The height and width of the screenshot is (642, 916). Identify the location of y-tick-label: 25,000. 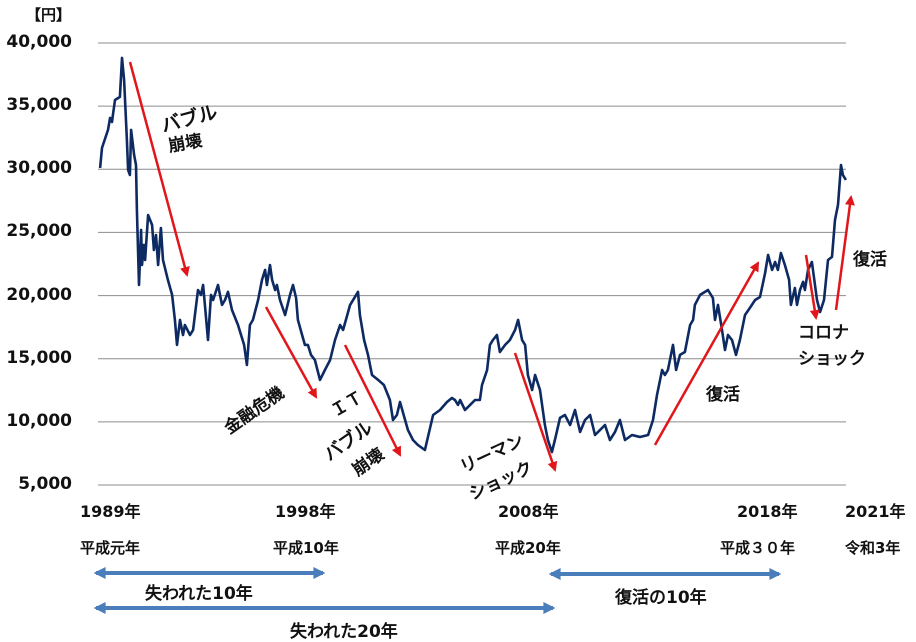
(39, 231).